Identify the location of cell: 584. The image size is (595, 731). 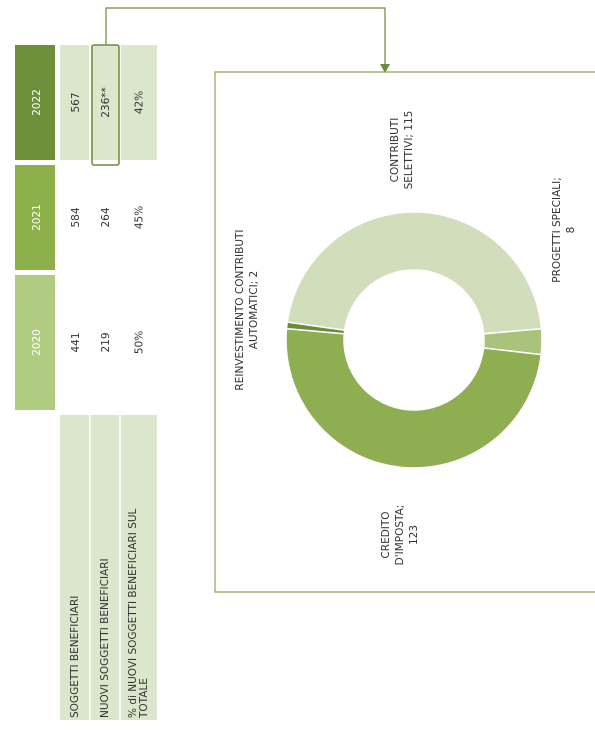
(76, 217).